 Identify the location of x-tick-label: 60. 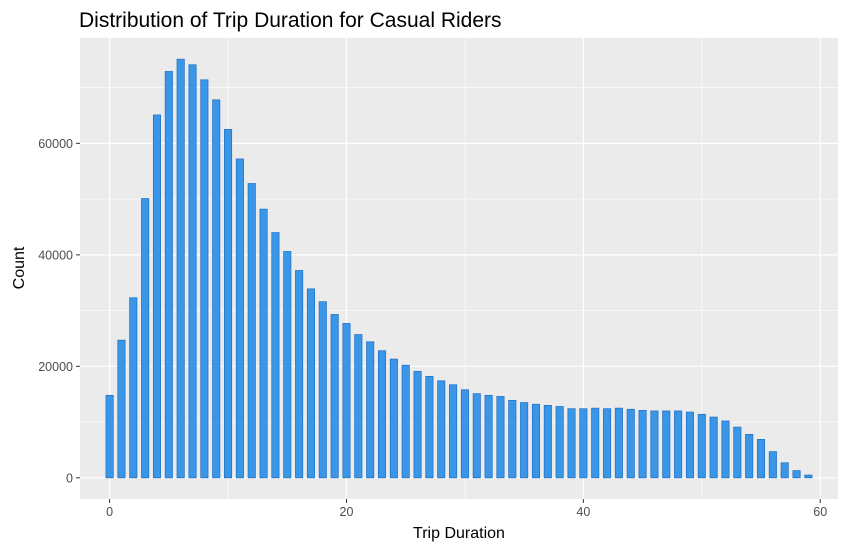
(820, 512).